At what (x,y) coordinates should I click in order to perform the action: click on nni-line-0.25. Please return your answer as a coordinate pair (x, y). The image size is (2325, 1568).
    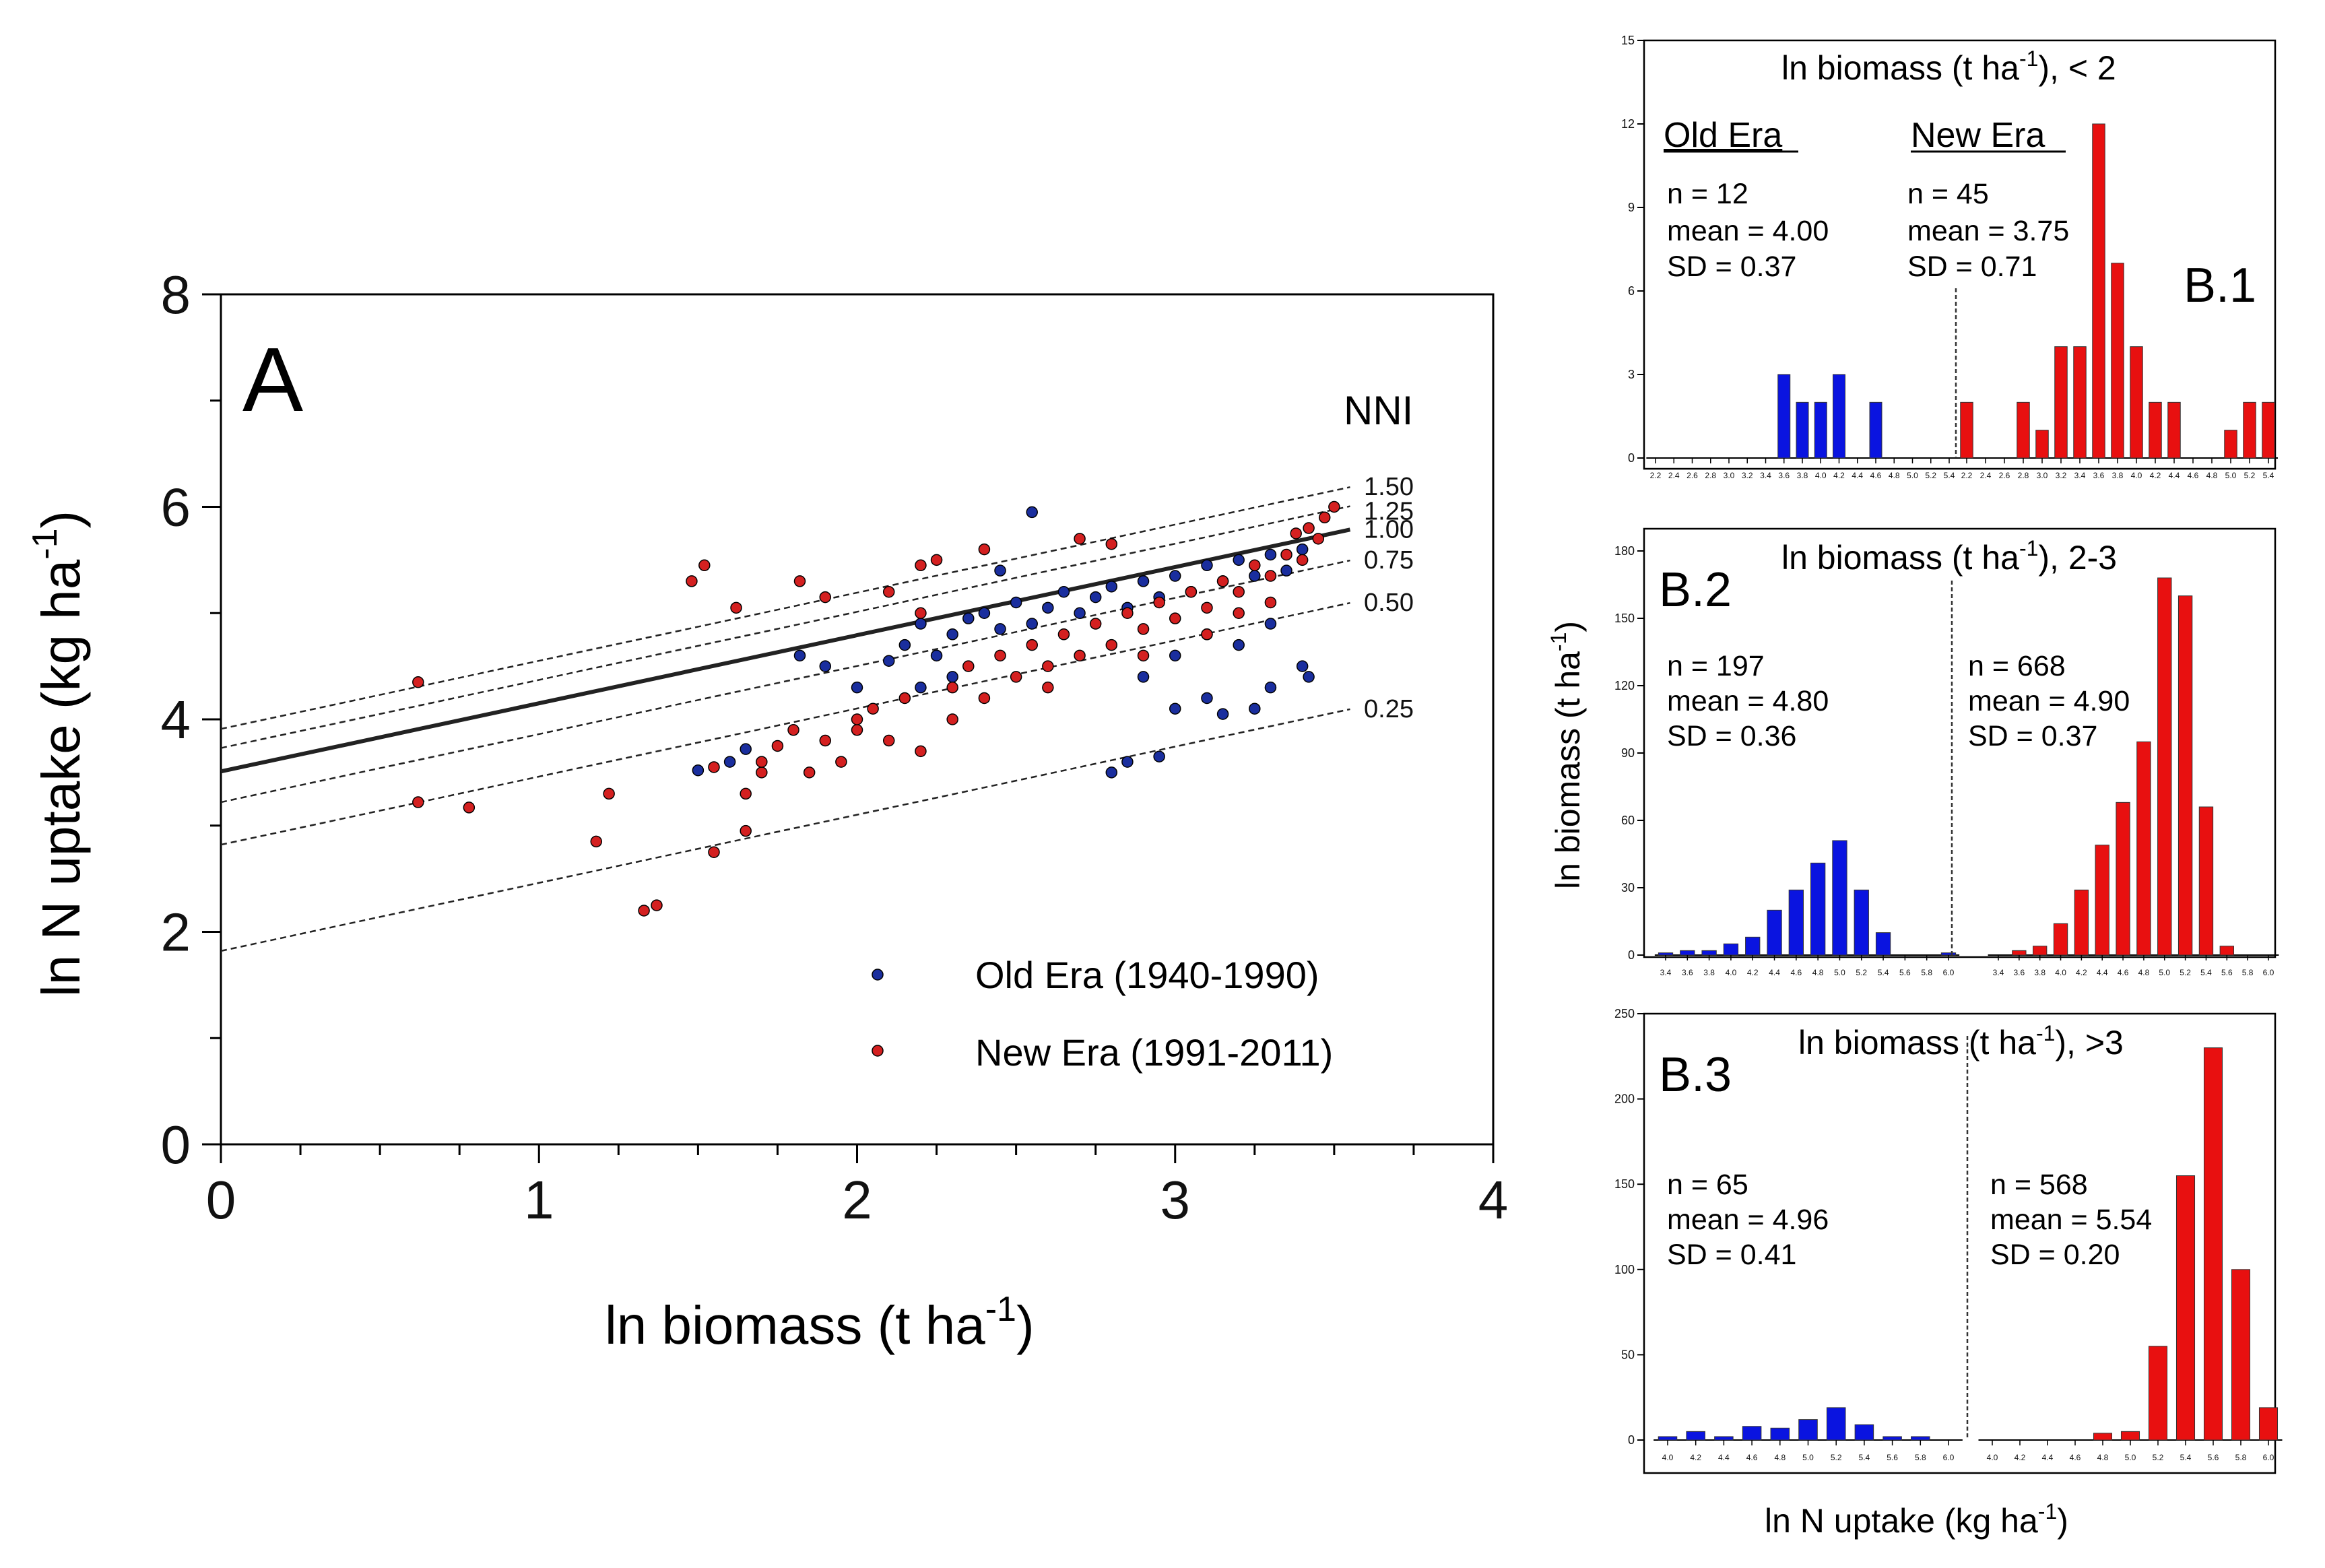
    Looking at the image, I should click on (785, 830).